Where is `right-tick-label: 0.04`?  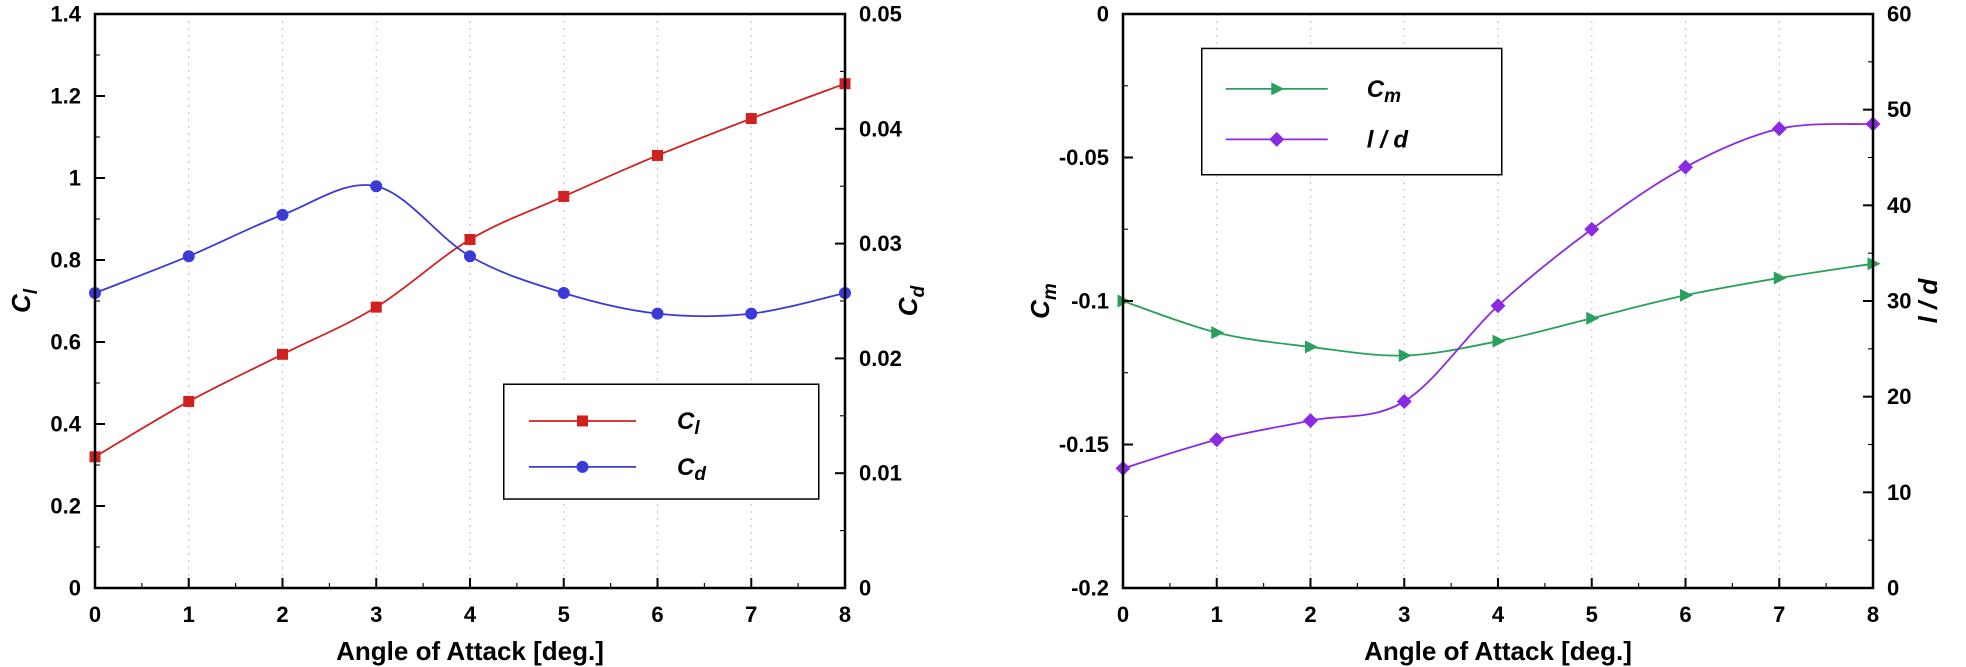
right-tick-label: 0.04 is located at coordinates (881, 128).